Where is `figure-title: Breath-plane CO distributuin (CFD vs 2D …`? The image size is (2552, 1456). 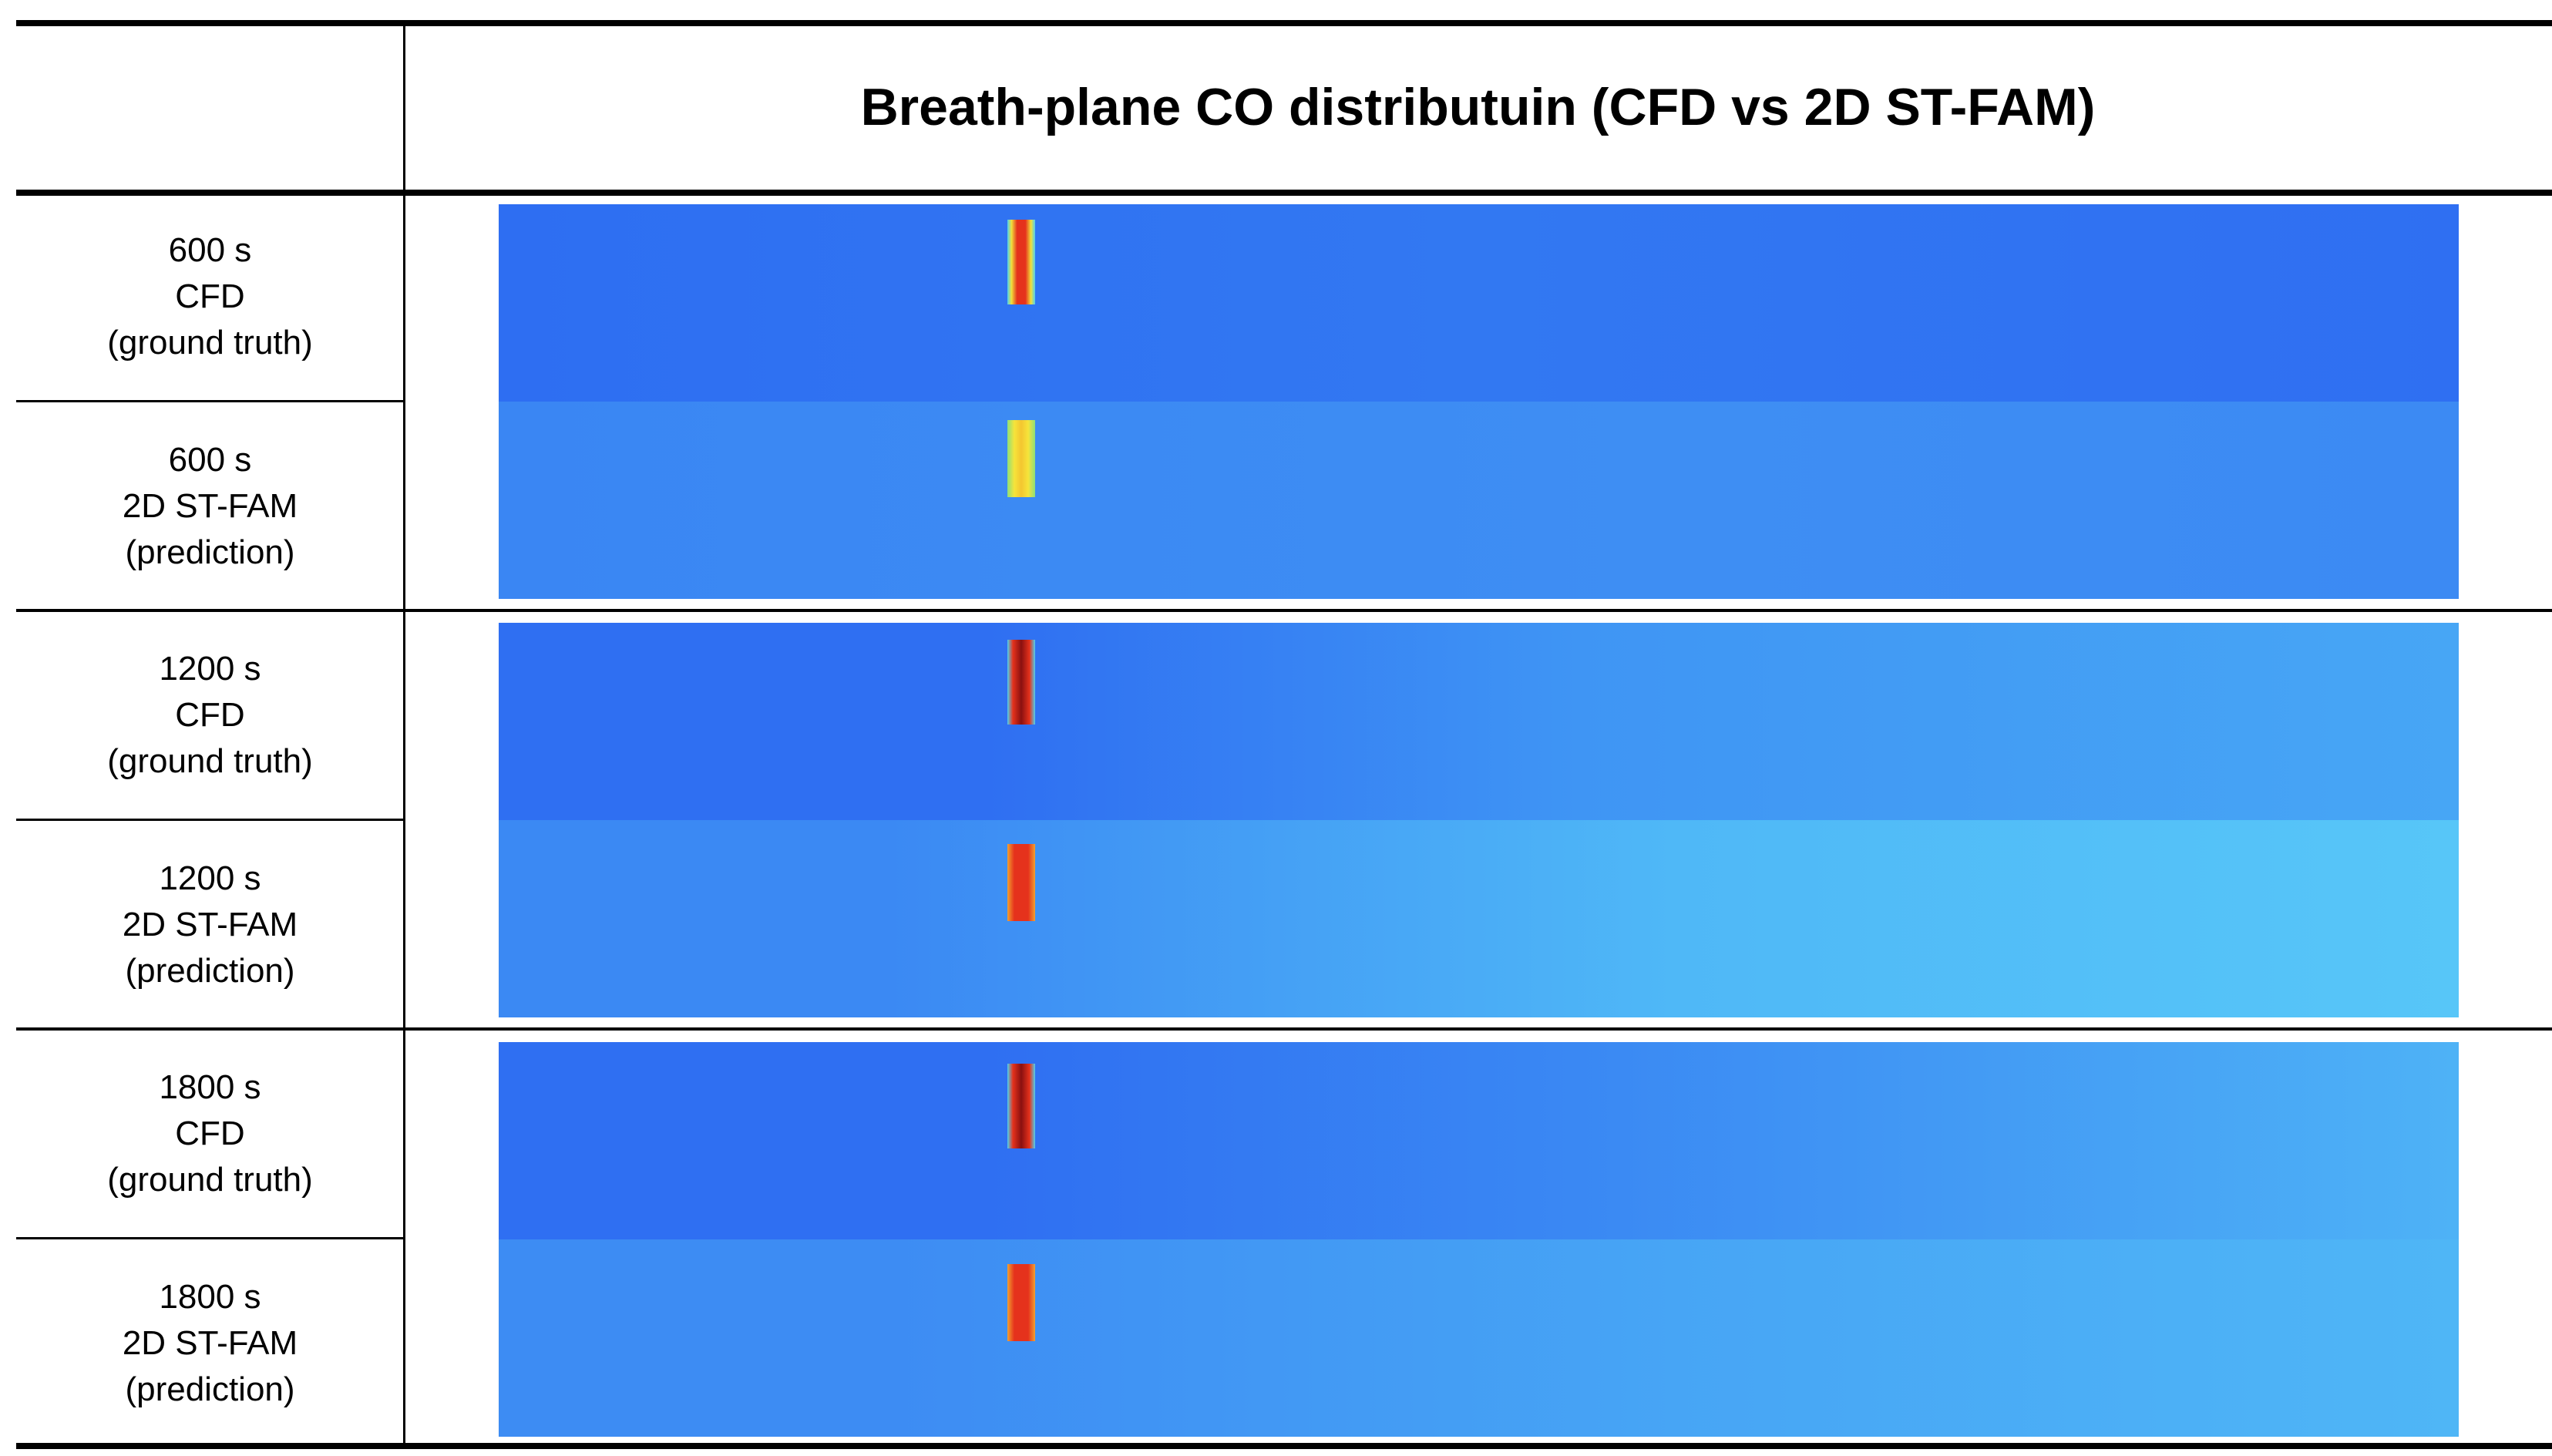
figure-title: Breath-plane CO distributuin (CFD vs 2D … is located at coordinates (1478, 107).